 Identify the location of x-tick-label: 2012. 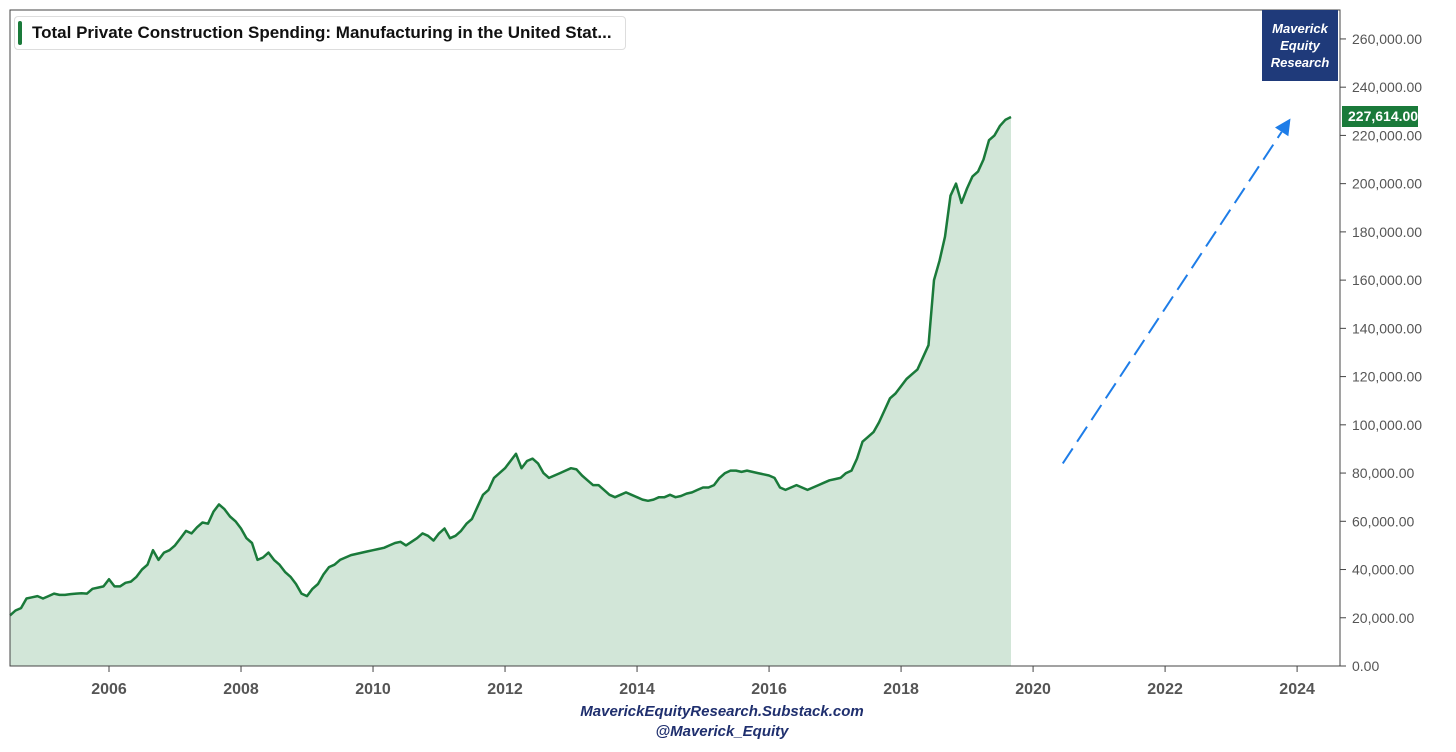
(505, 689).